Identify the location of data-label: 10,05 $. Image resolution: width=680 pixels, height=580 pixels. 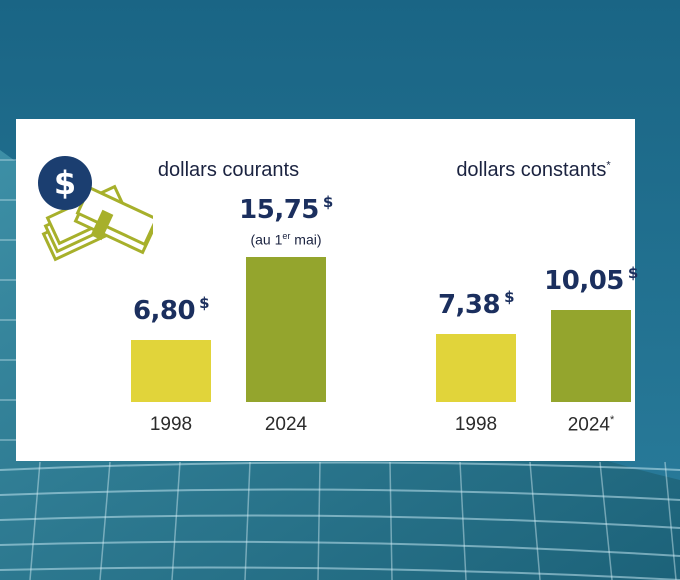
(591, 280).